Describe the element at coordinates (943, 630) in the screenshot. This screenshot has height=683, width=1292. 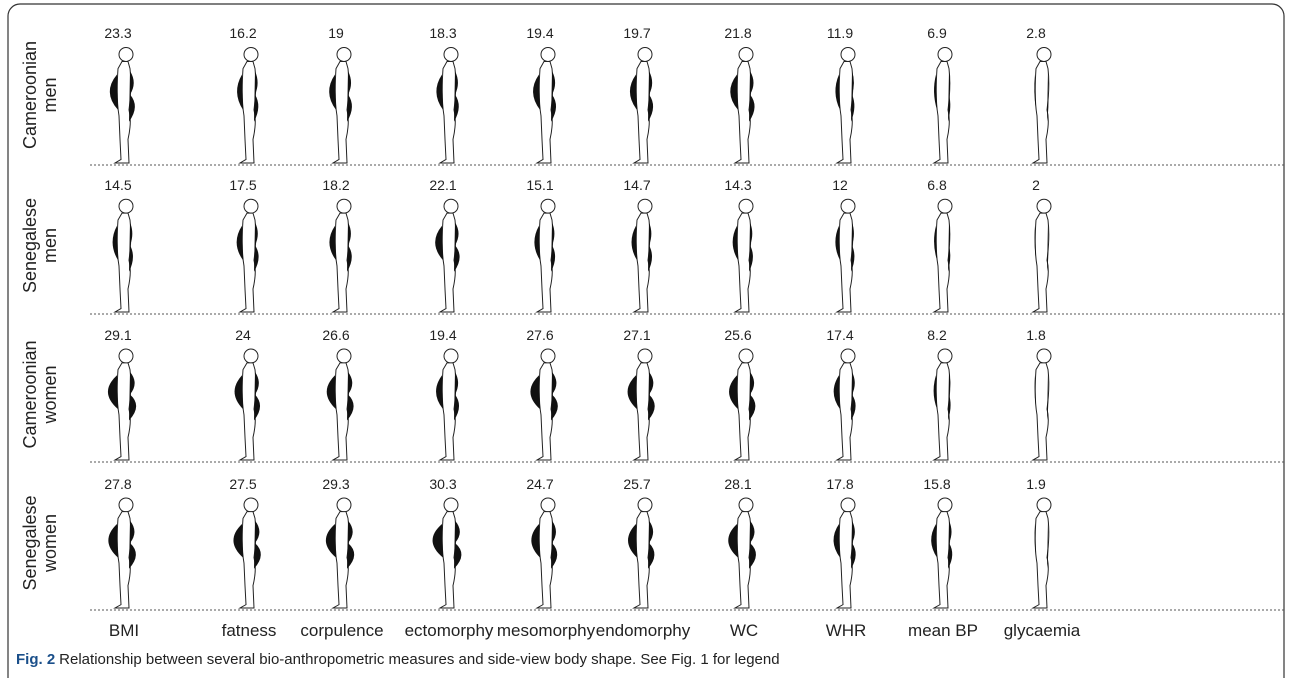
I see `column-label: mean BP` at that location.